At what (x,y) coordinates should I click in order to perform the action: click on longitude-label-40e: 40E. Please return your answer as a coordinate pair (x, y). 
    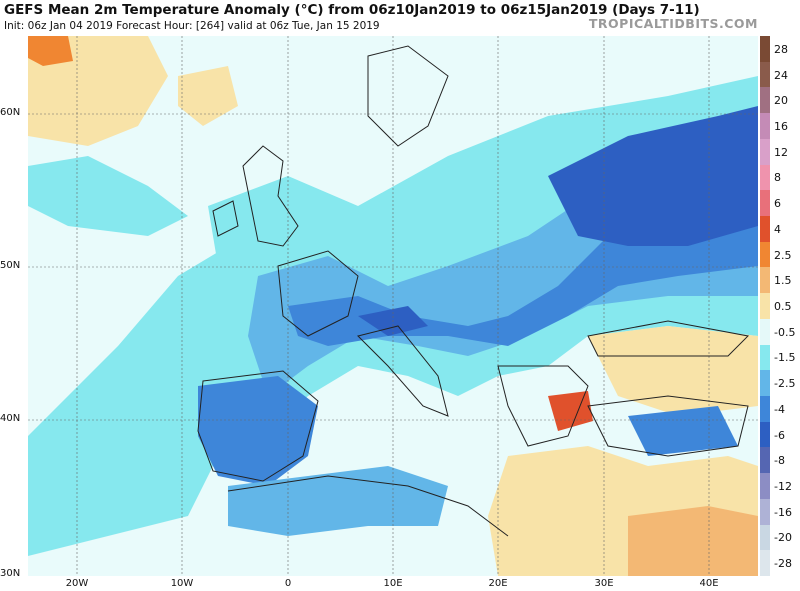
    Looking at the image, I should click on (709, 583).